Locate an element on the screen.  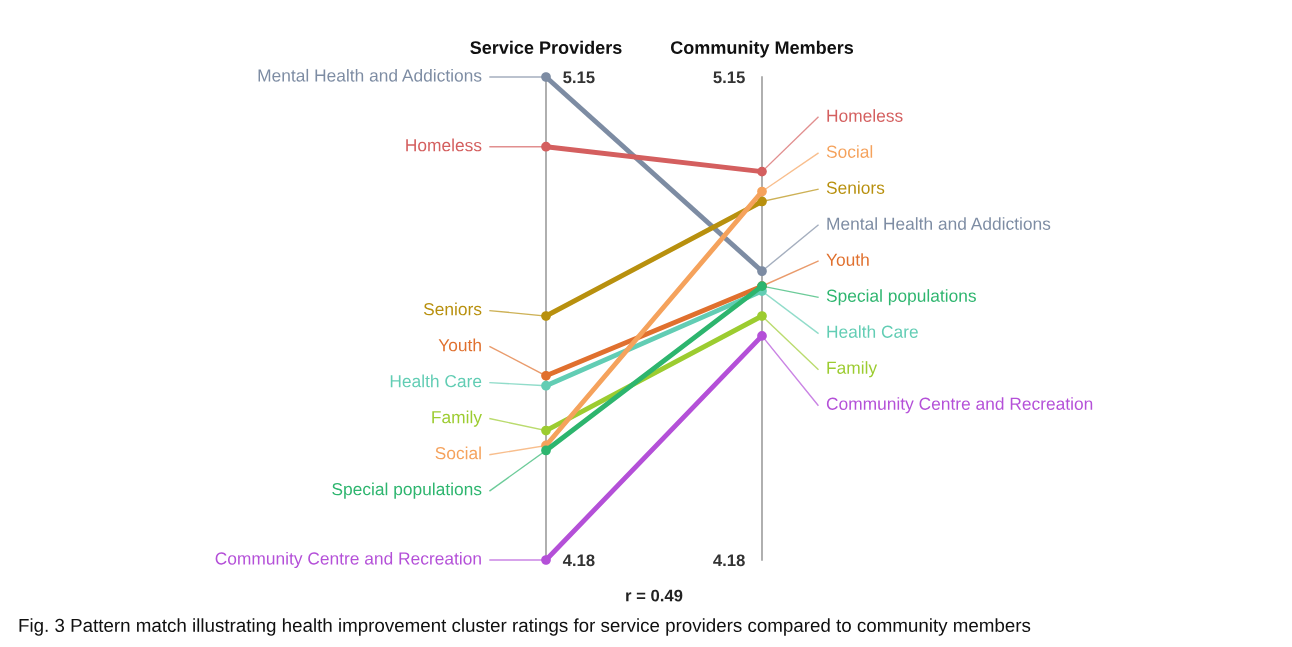
legend-label: Seniors is located at coordinates (452, 309).